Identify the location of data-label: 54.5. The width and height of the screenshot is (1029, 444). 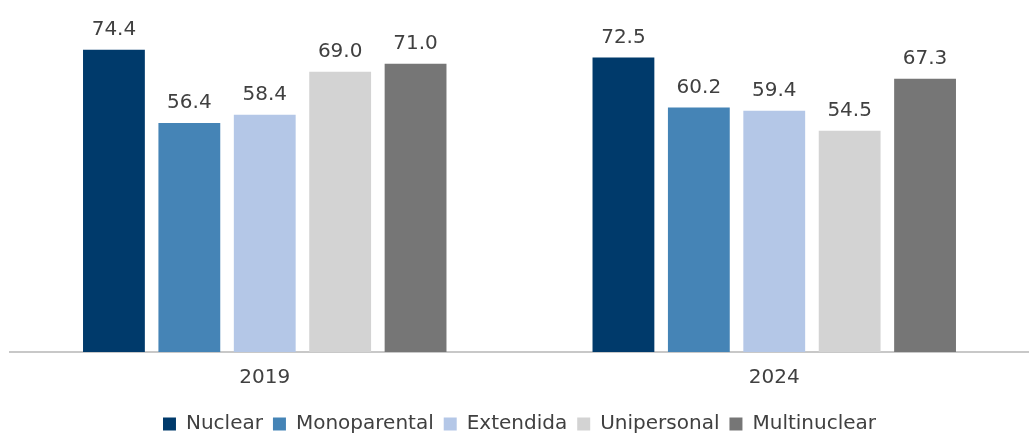
(849, 108).